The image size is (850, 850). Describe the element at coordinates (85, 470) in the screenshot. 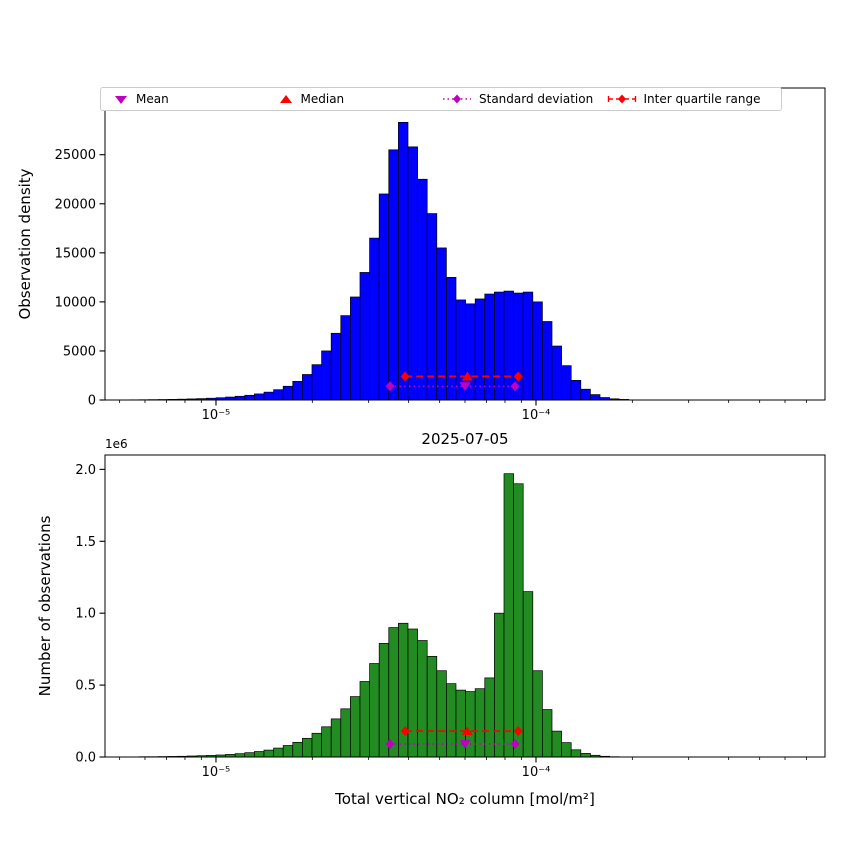

I see `y-tick-label: 2.0` at that location.